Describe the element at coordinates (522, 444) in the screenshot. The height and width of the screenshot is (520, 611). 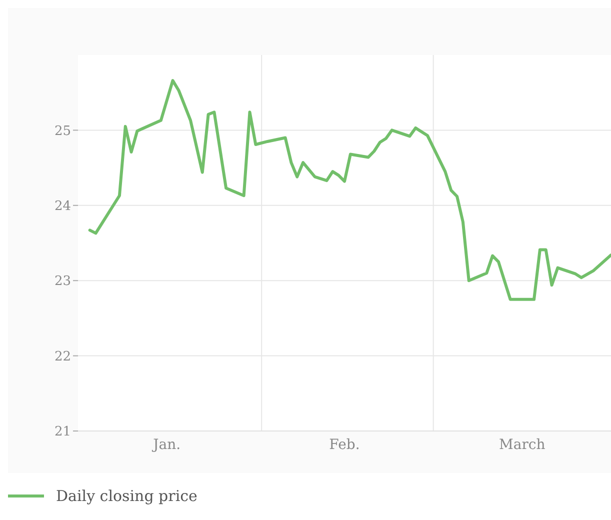
I see `x-tick-label: March` at that location.